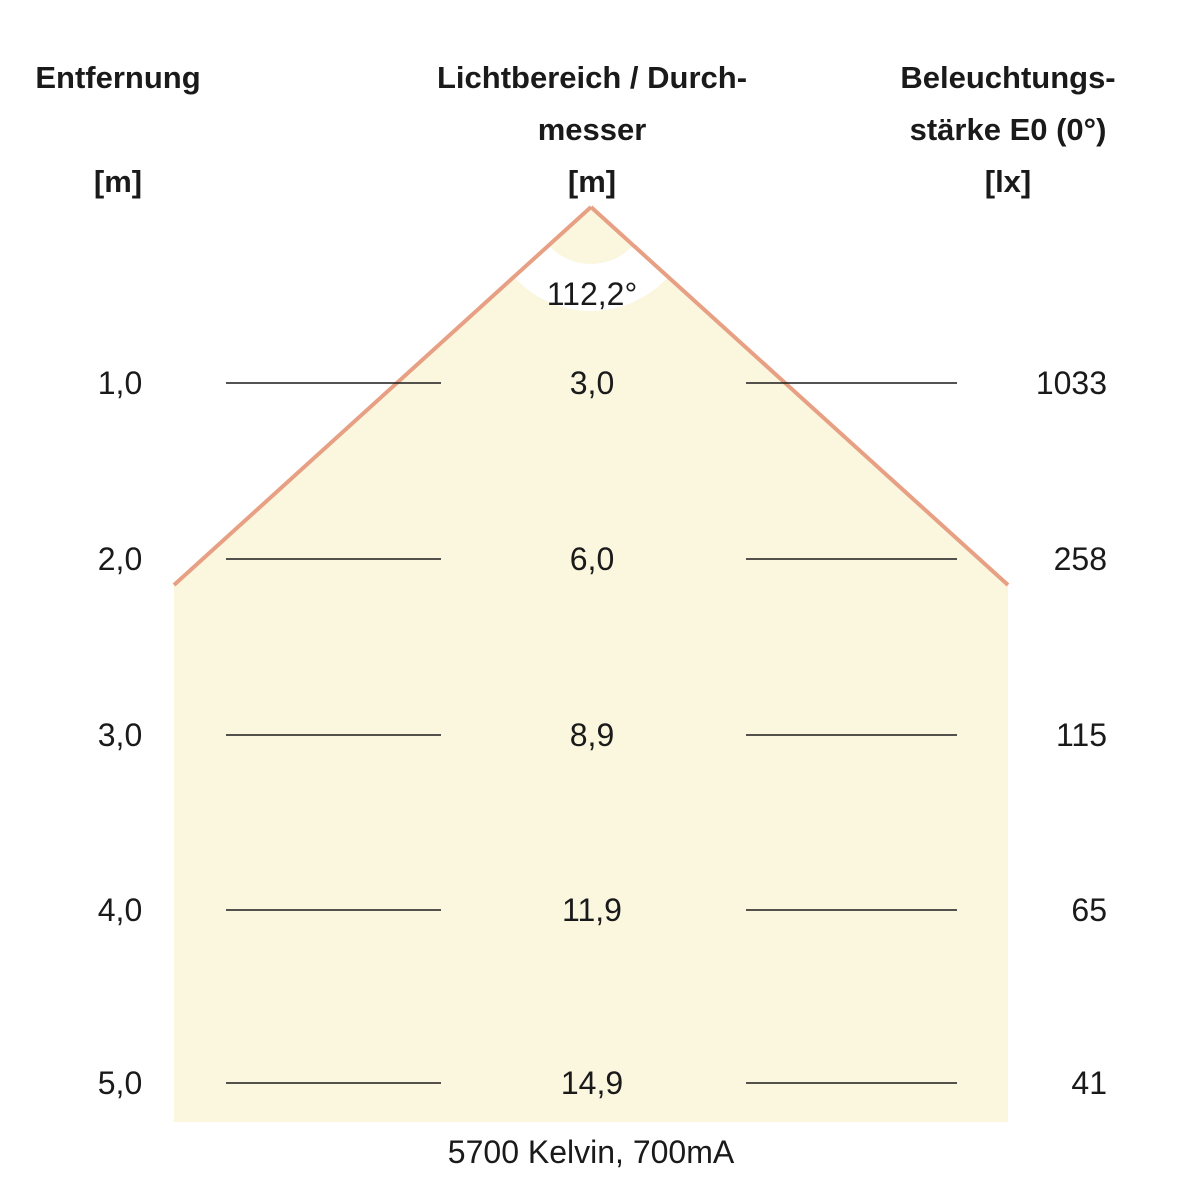 The image size is (1182, 1182). Describe the element at coordinates (118, 181) in the screenshot. I see `header-distance-unit: [m]` at that location.